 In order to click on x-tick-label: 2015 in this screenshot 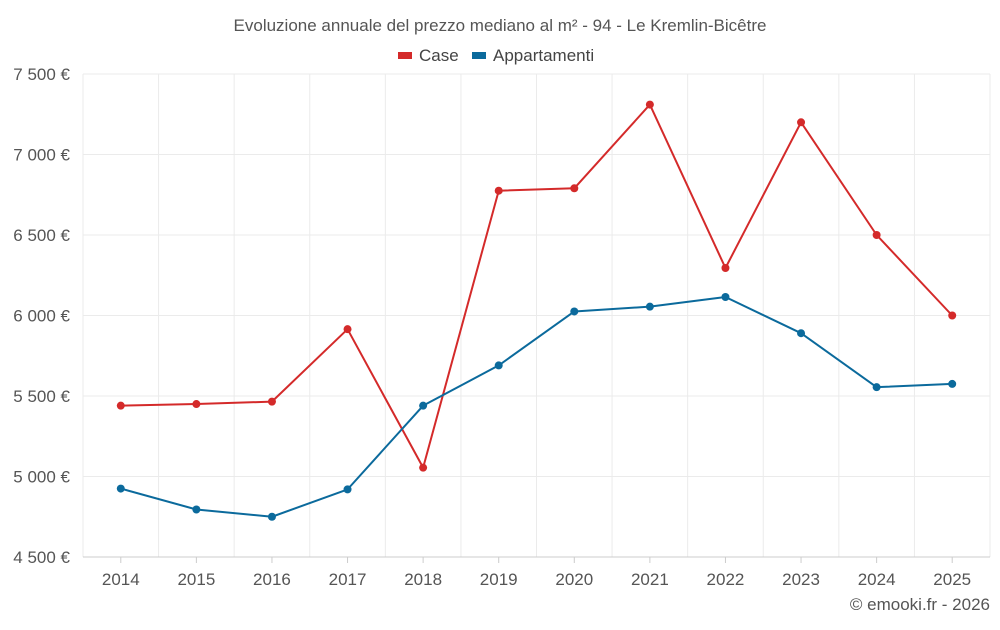, I will do `click(196, 579)`.